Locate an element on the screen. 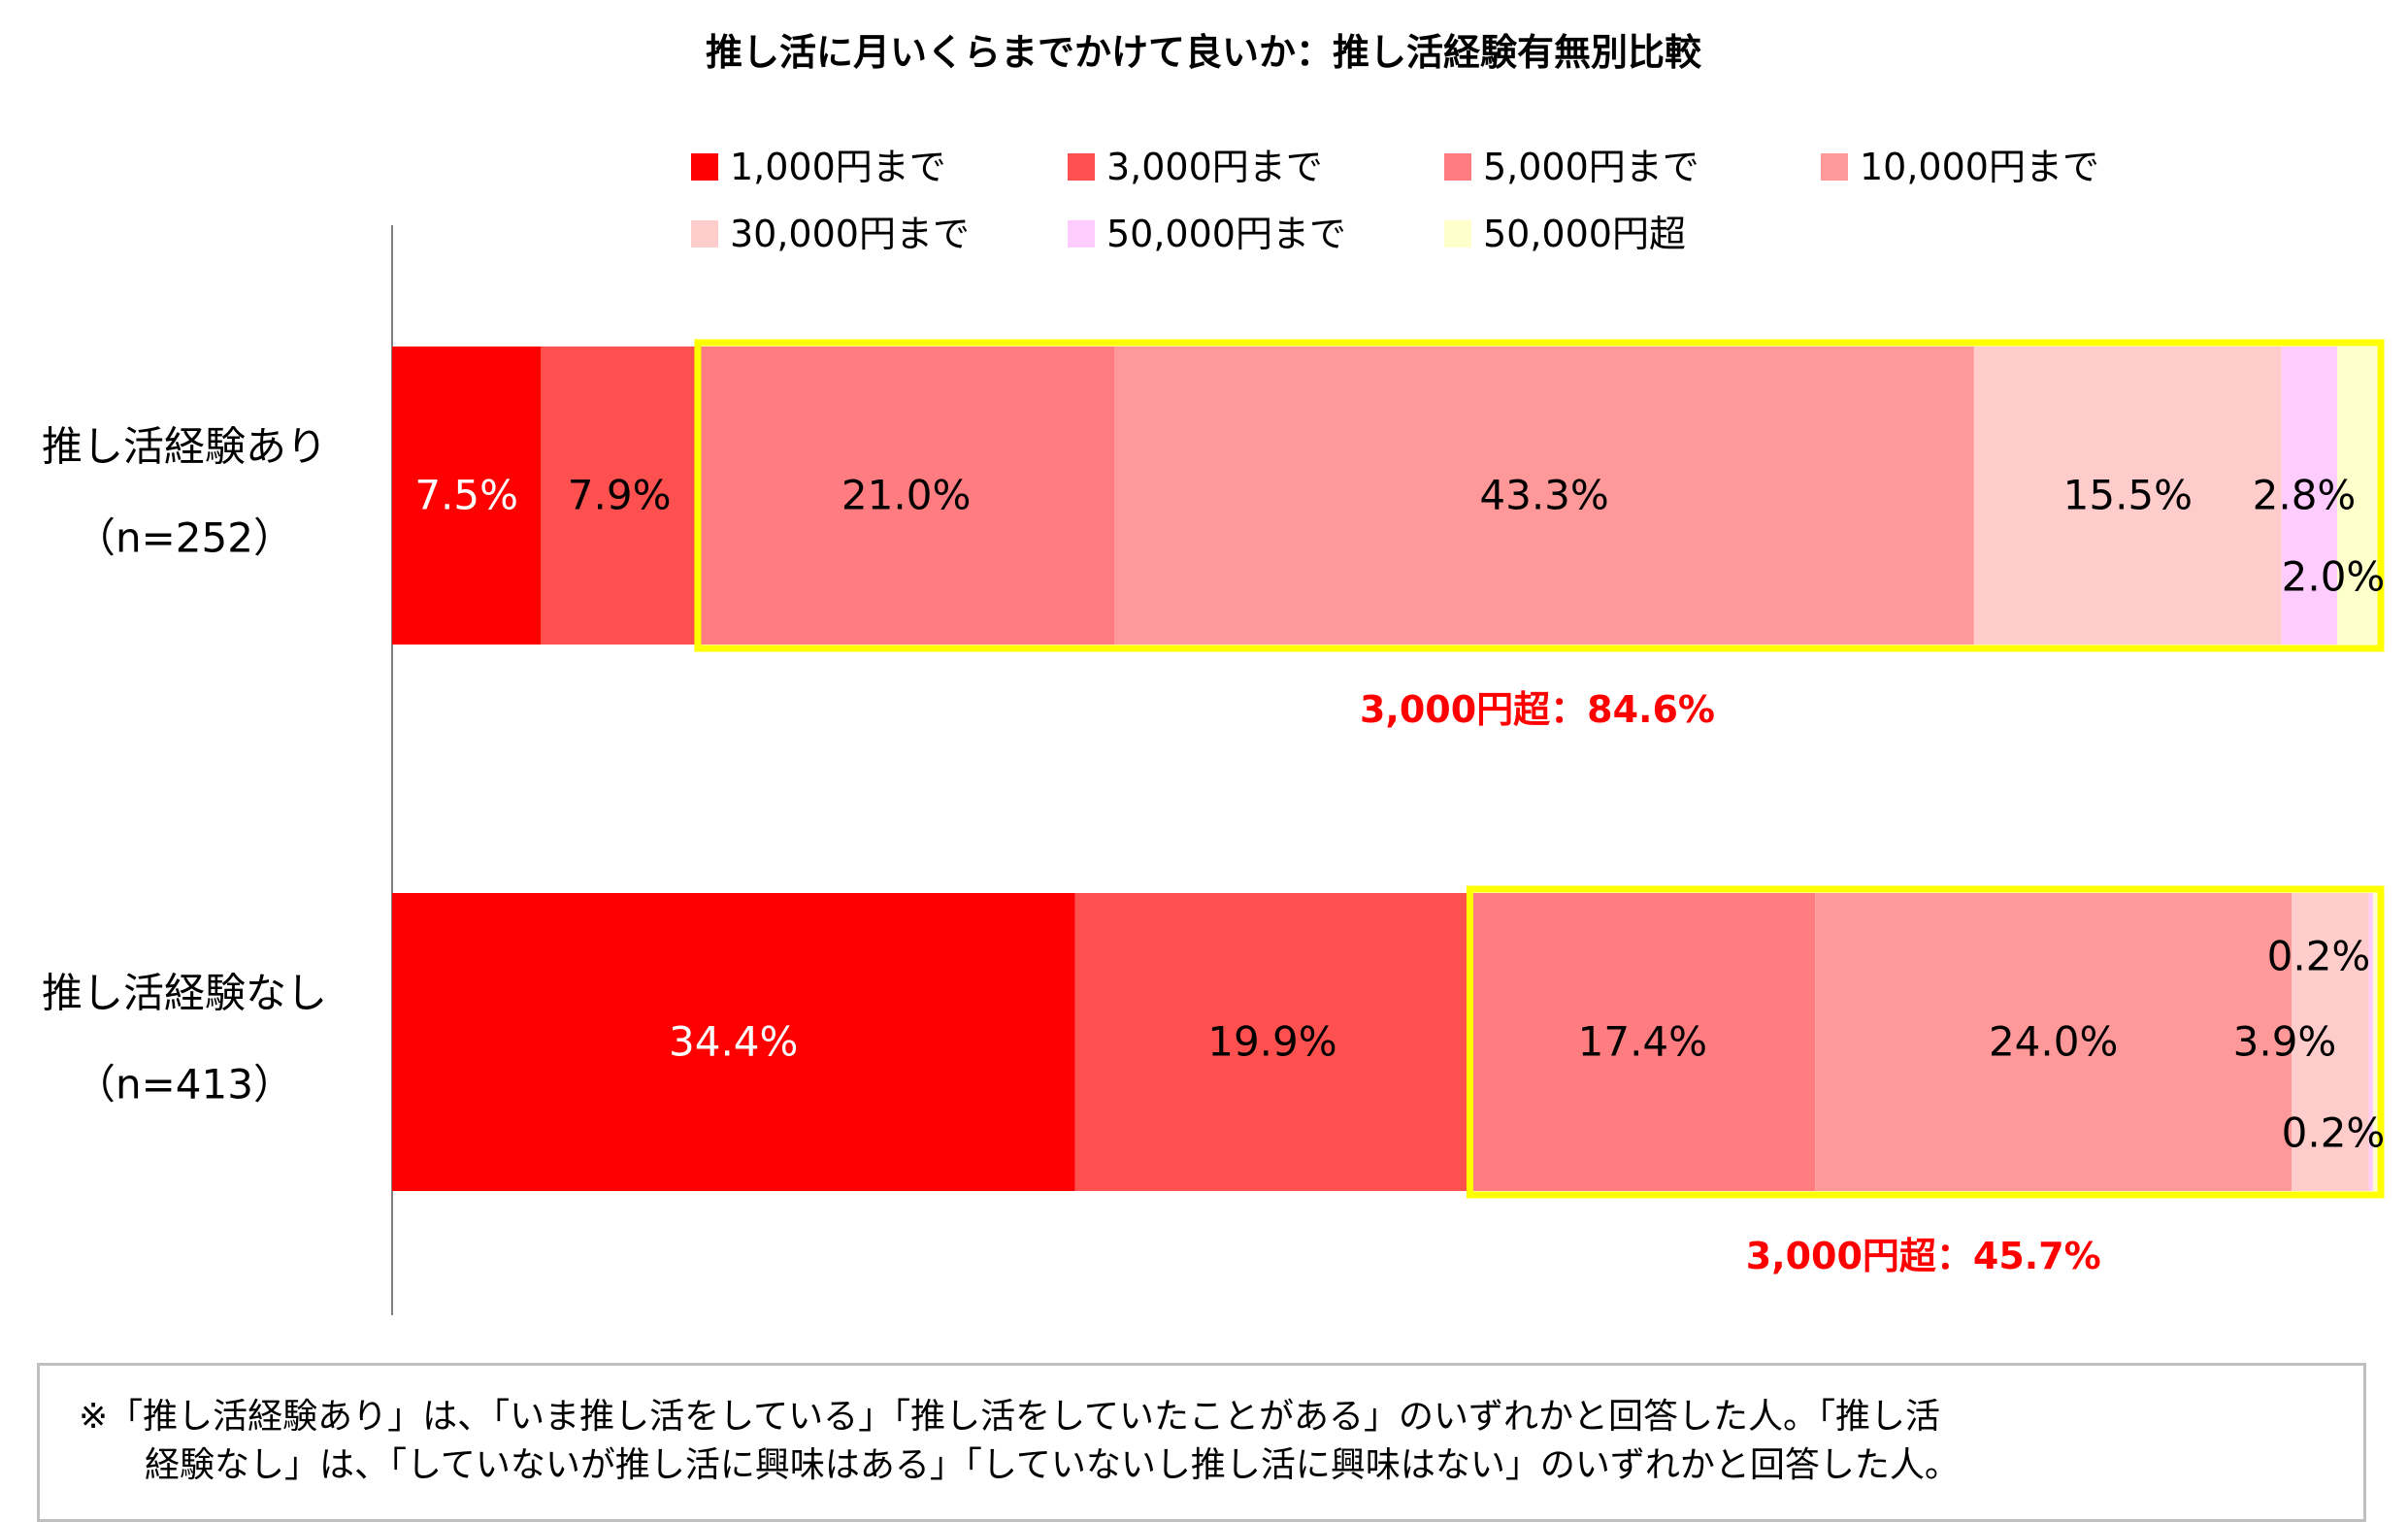  data-label: 15.5% is located at coordinates (2128, 495).